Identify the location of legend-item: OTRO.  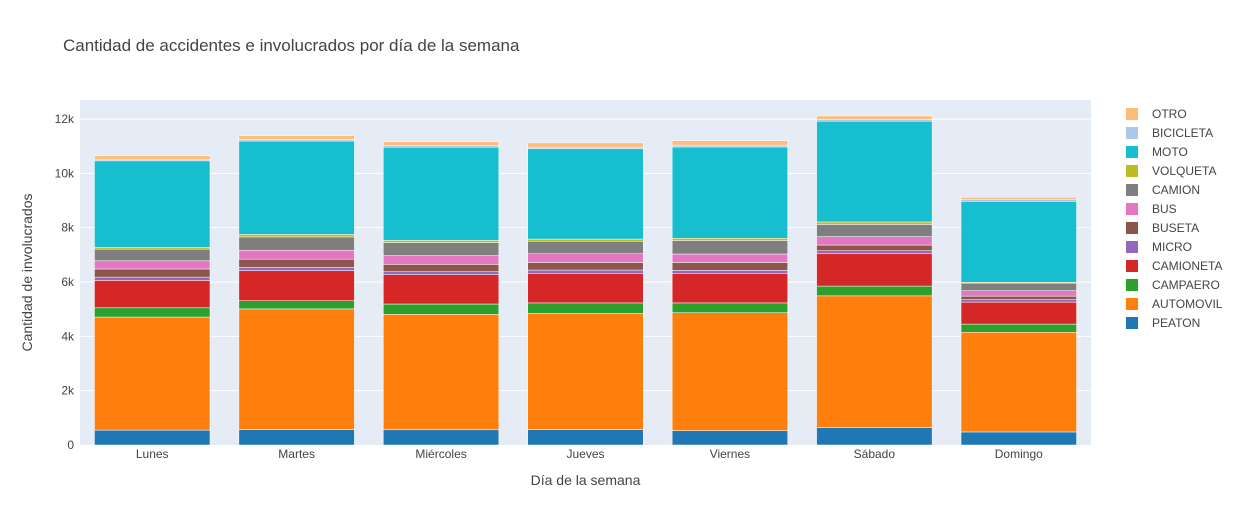
(1156, 114).